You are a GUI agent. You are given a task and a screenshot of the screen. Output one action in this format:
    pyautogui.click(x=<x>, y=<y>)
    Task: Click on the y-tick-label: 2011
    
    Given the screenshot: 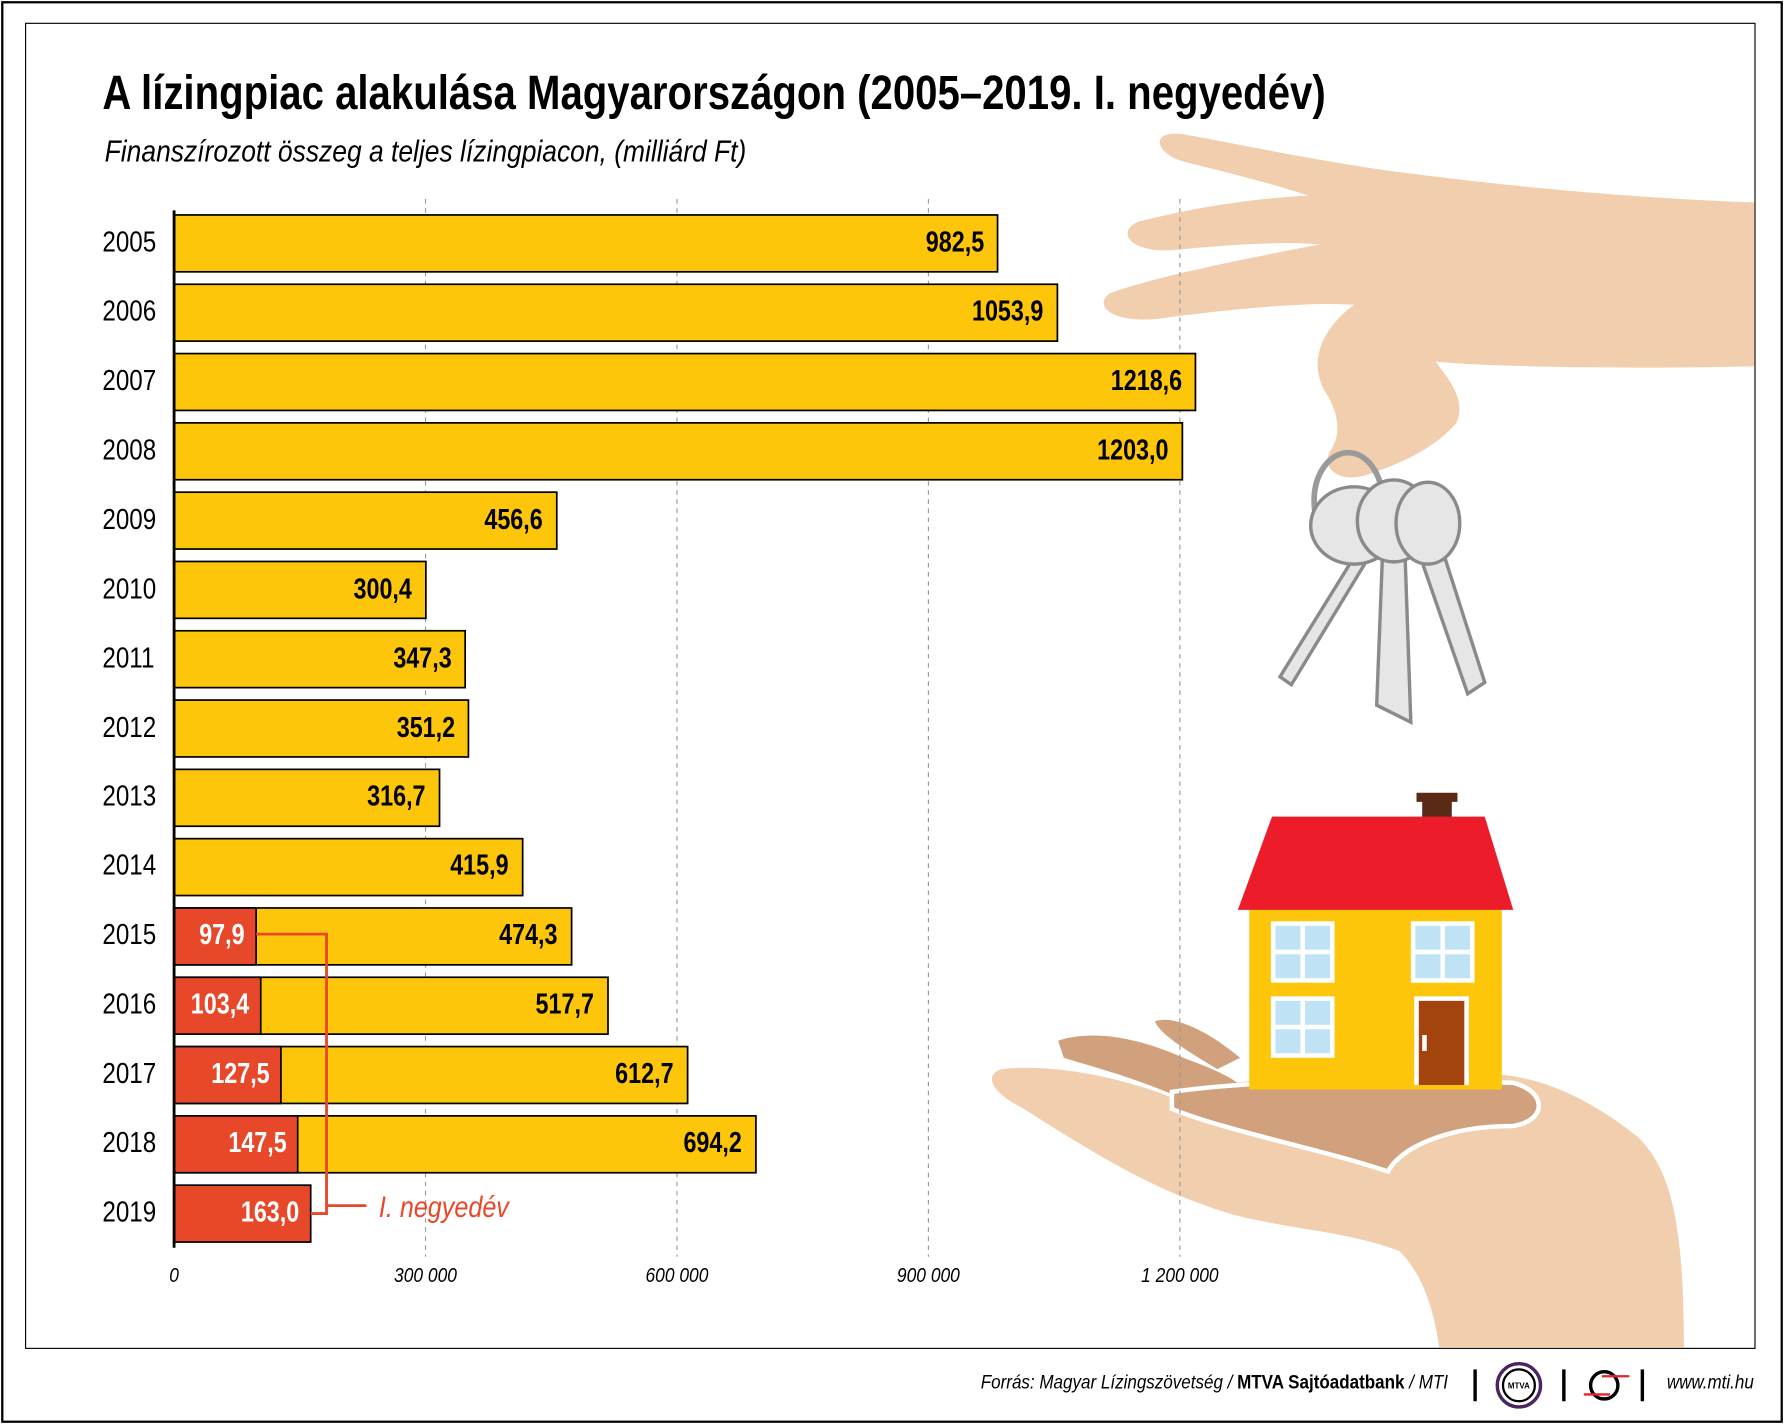 What is the action you would take?
    pyautogui.click(x=128, y=658)
    